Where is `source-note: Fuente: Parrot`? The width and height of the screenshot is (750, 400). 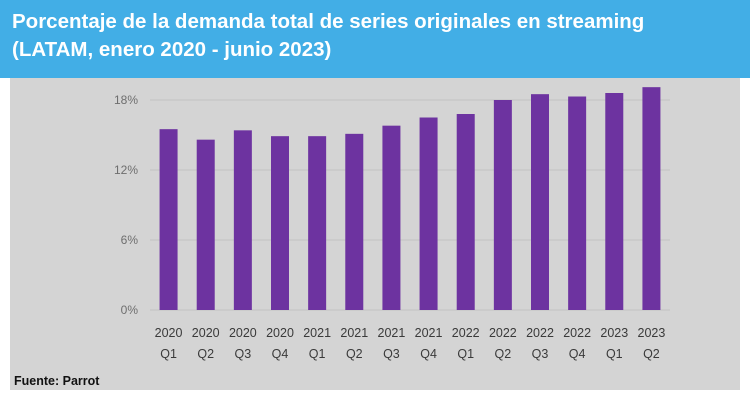 source-note: Fuente: Parrot is located at coordinates (57, 381).